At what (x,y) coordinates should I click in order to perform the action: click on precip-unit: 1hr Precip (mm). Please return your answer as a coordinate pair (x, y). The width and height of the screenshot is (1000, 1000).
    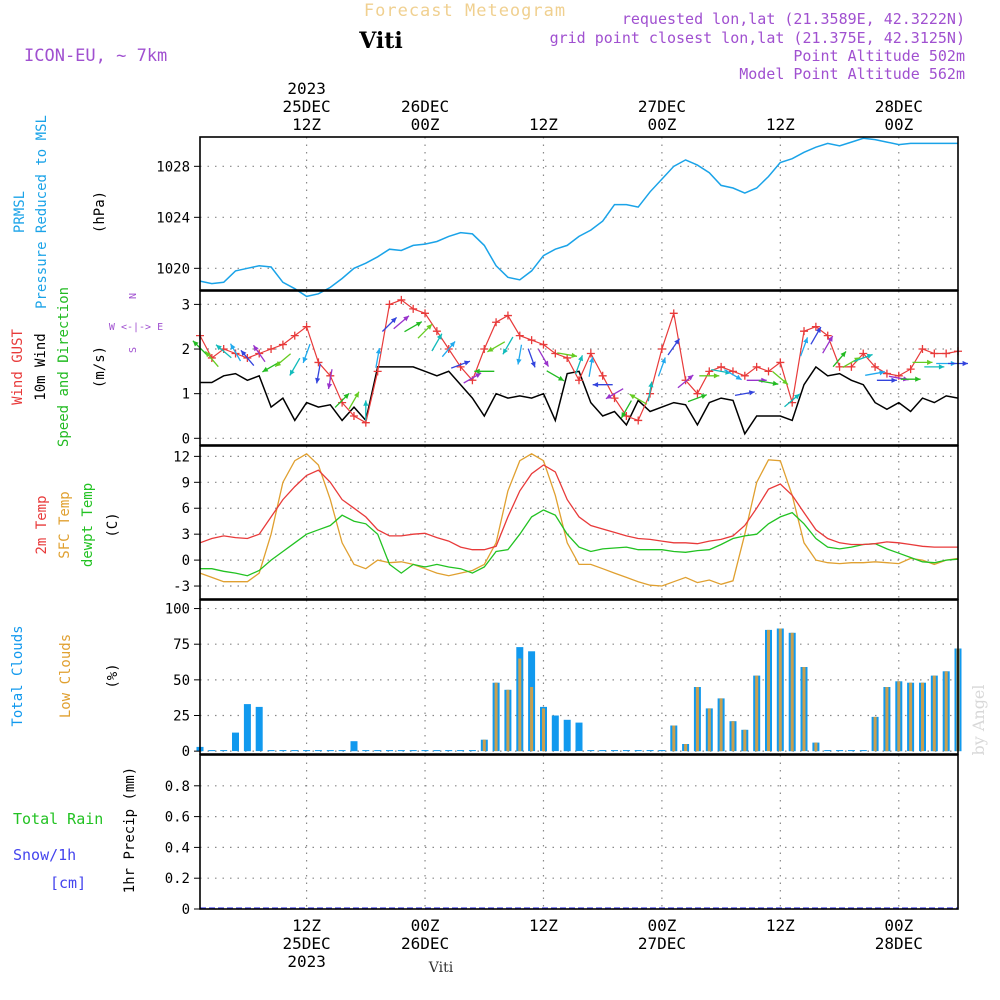
    Looking at the image, I should click on (130, 830).